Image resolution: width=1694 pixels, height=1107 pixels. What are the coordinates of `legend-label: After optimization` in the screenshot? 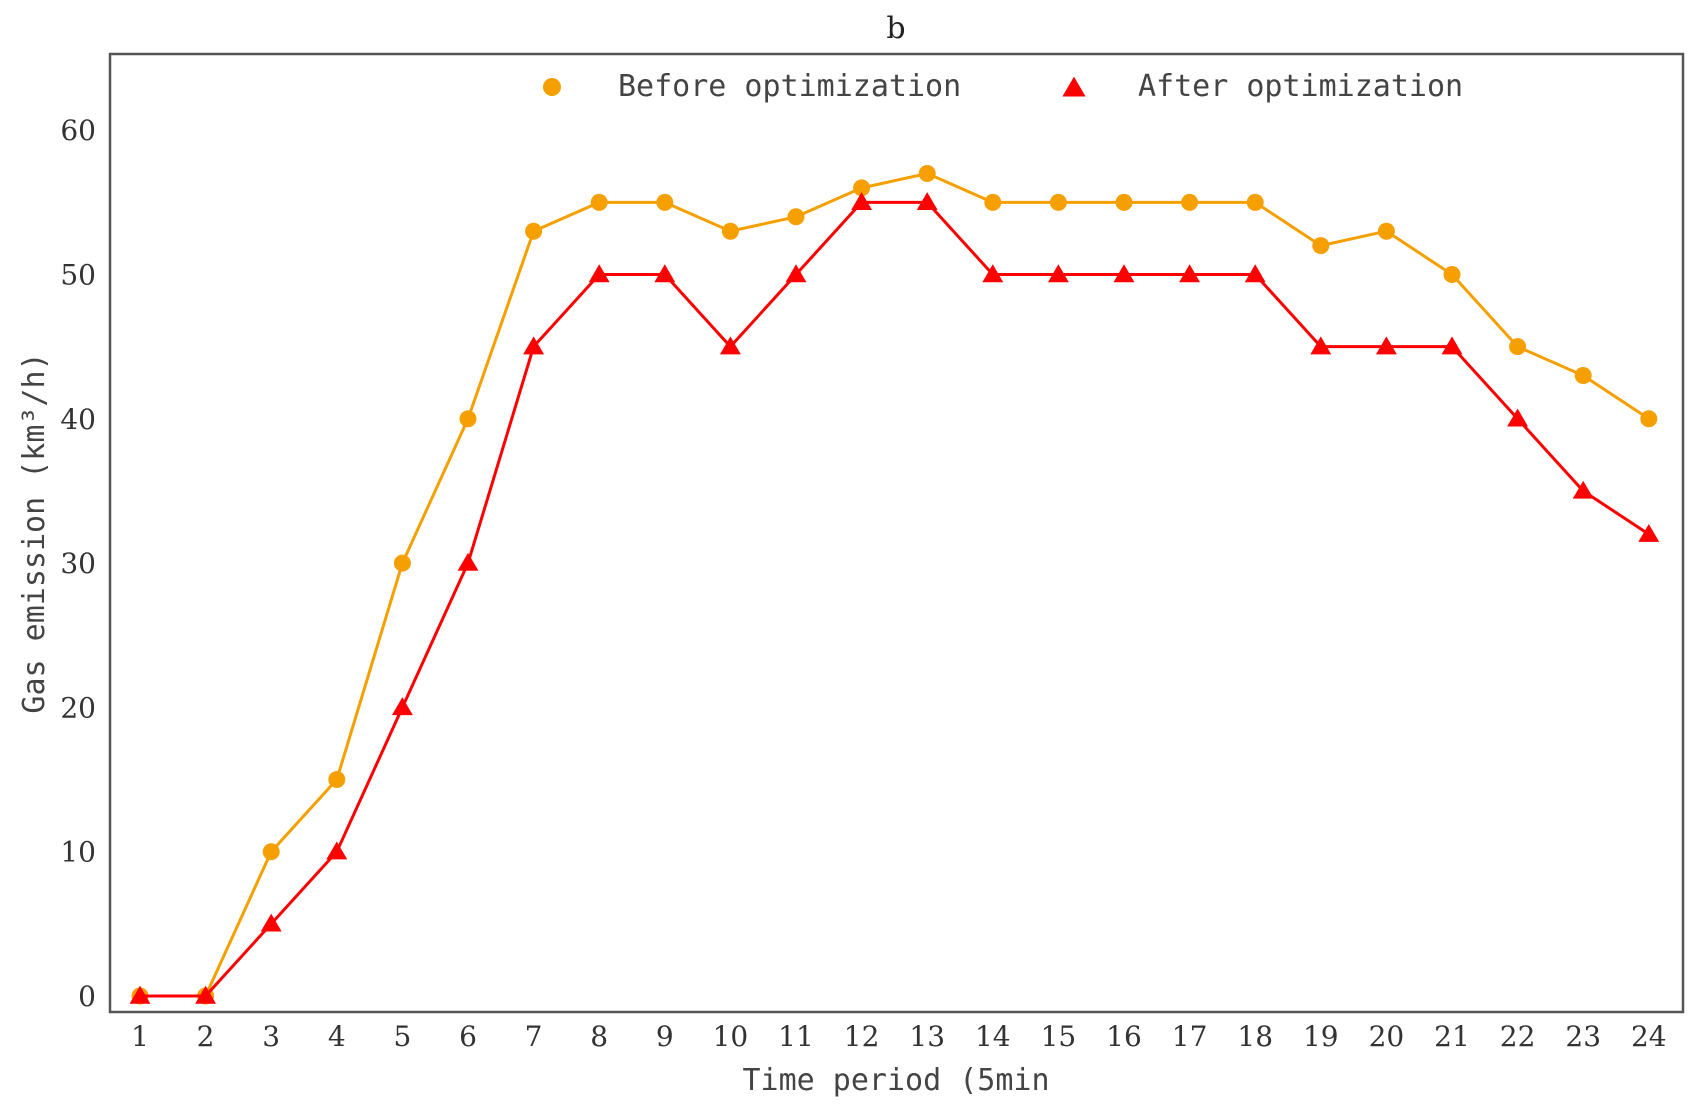 It's located at (1300, 86).